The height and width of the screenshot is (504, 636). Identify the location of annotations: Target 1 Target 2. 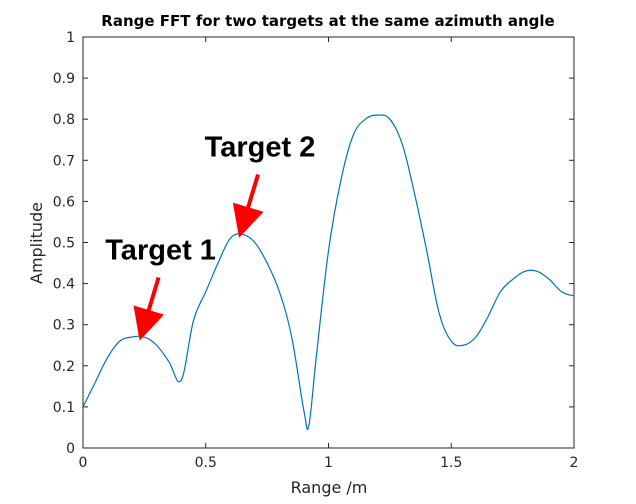
(210, 236).